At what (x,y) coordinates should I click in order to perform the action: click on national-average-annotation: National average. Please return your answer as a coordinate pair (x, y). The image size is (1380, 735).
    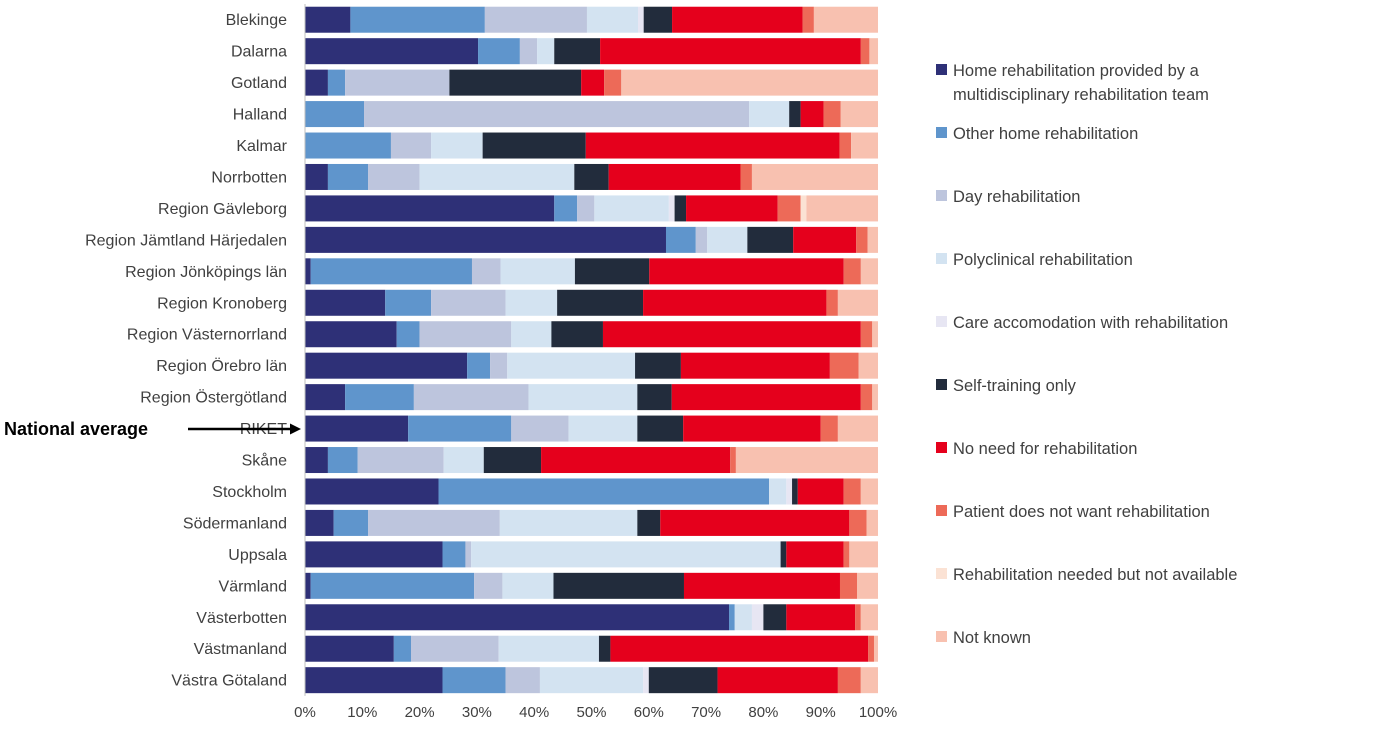
    Looking at the image, I should click on (76, 429).